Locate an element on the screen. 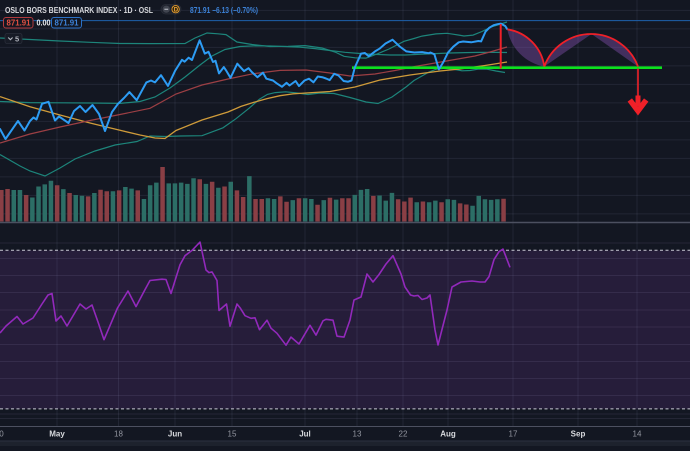 This screenshot has height=451, width=690. svg-text: Aug is located at coordinates (448, 434).